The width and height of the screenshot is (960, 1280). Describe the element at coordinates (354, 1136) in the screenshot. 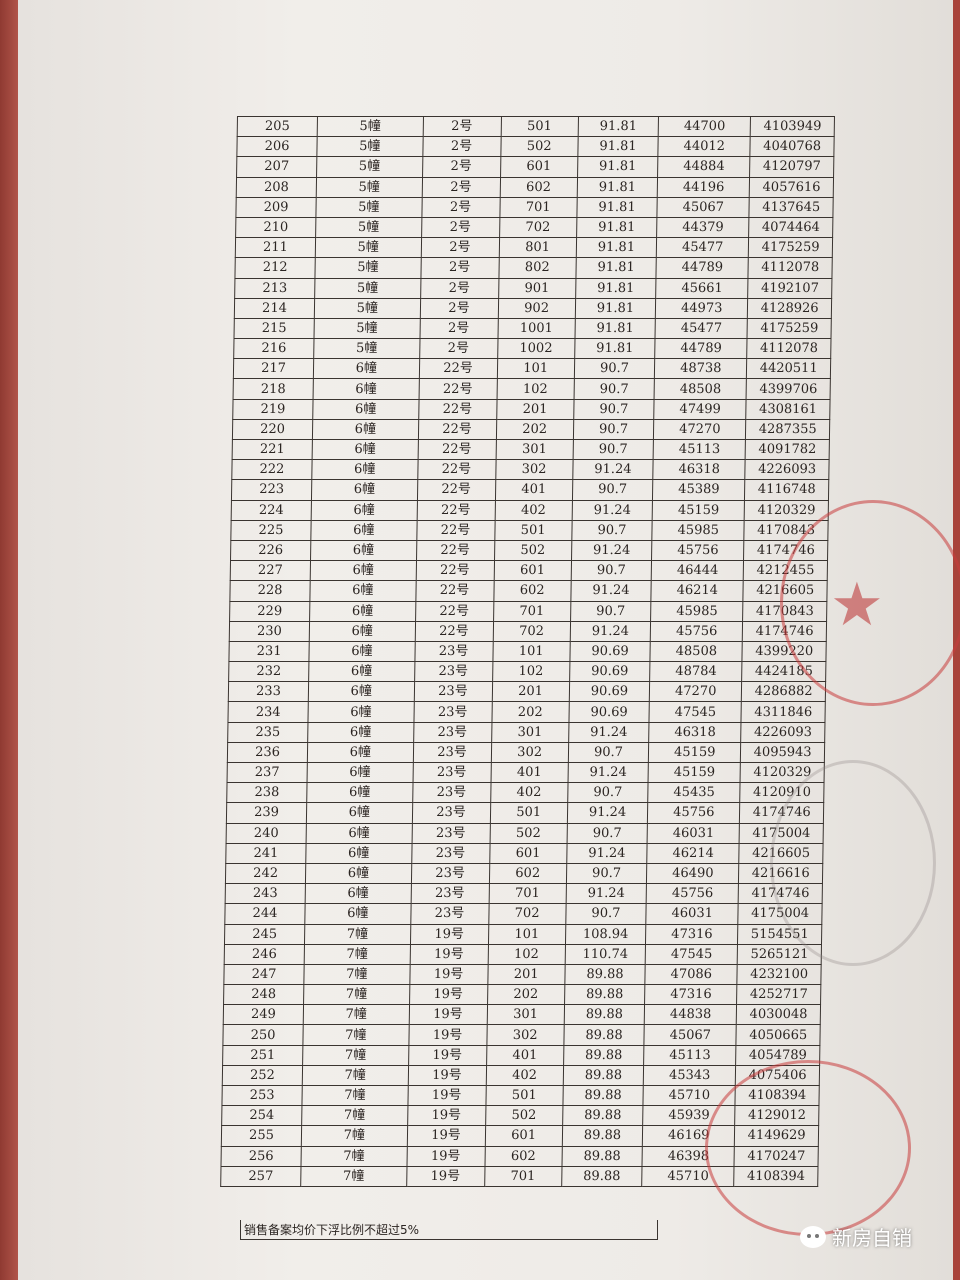

I see `cell-building: 7幢` at that location.